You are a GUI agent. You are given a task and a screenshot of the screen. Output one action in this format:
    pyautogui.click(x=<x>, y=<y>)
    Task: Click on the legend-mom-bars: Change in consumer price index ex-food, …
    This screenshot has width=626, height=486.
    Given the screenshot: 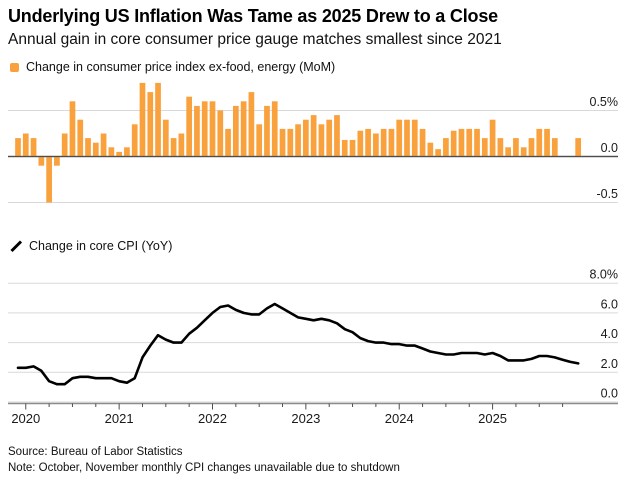 What is the action you would take?
    pyautogui.click(x=172, y=67)
    